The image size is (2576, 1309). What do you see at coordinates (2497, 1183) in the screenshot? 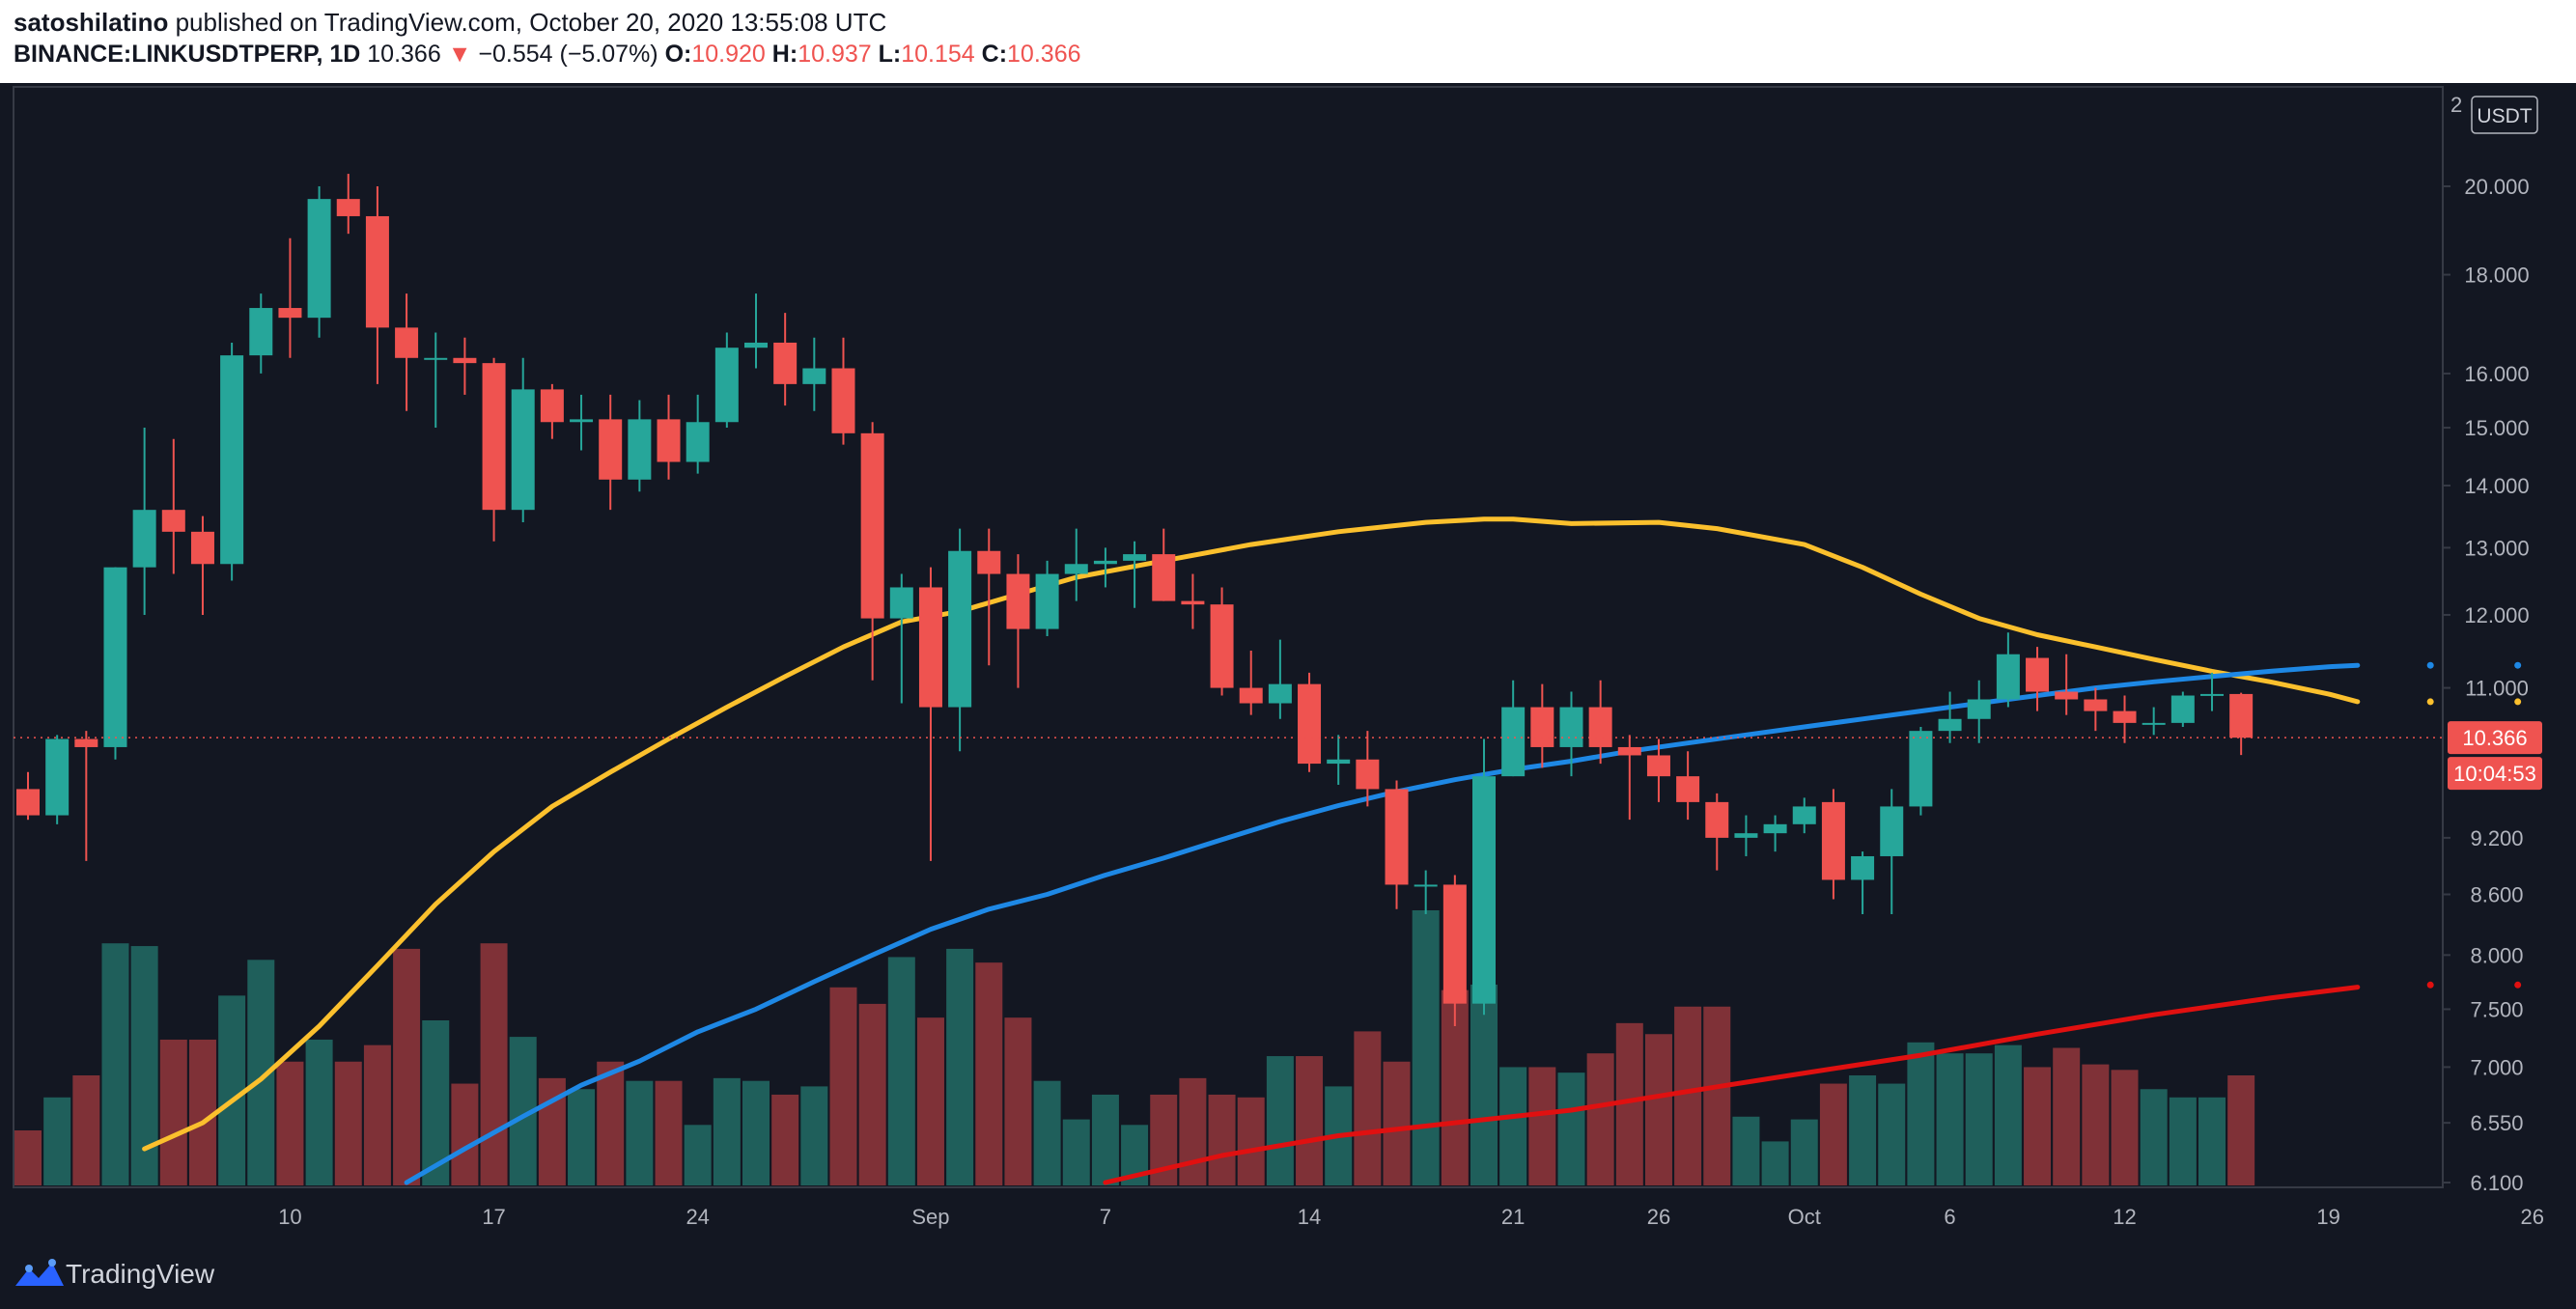
I see `price-tick-label: 6.100` at bounding box center [2497, 1183].